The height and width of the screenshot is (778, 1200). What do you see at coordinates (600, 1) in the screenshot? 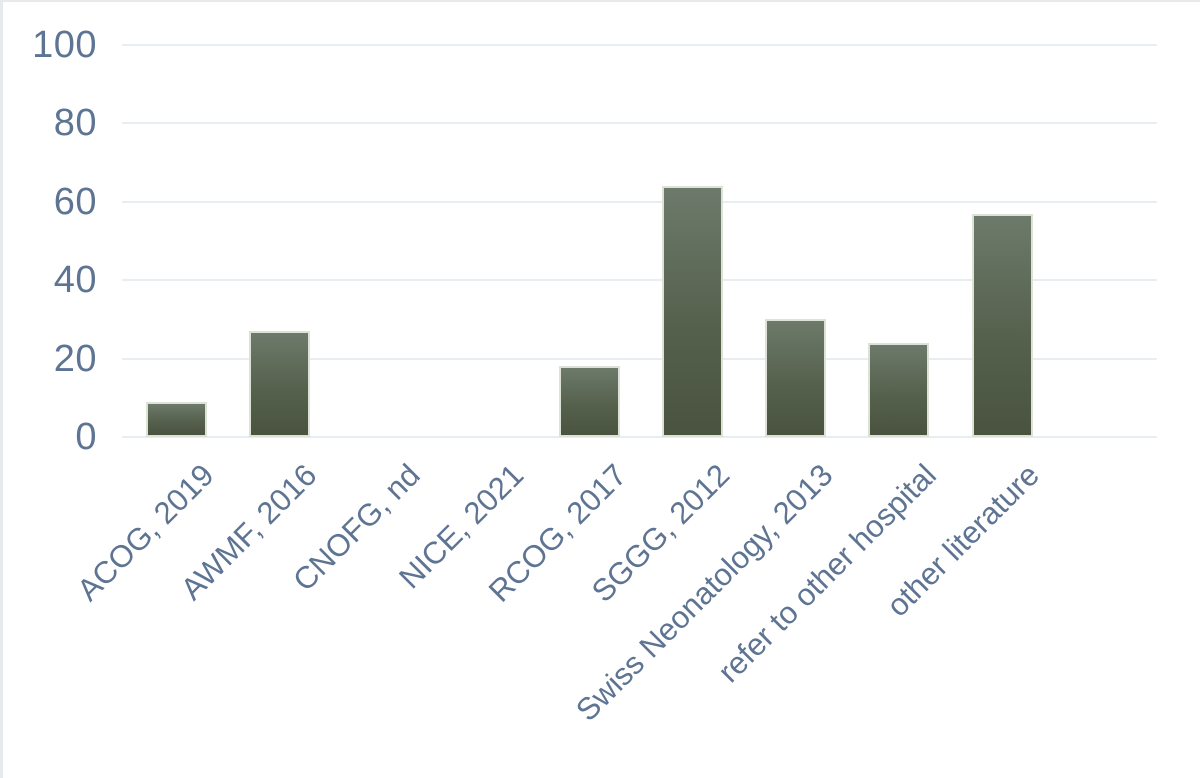
I see `figure-top-border` at bounding box center [600, 1].